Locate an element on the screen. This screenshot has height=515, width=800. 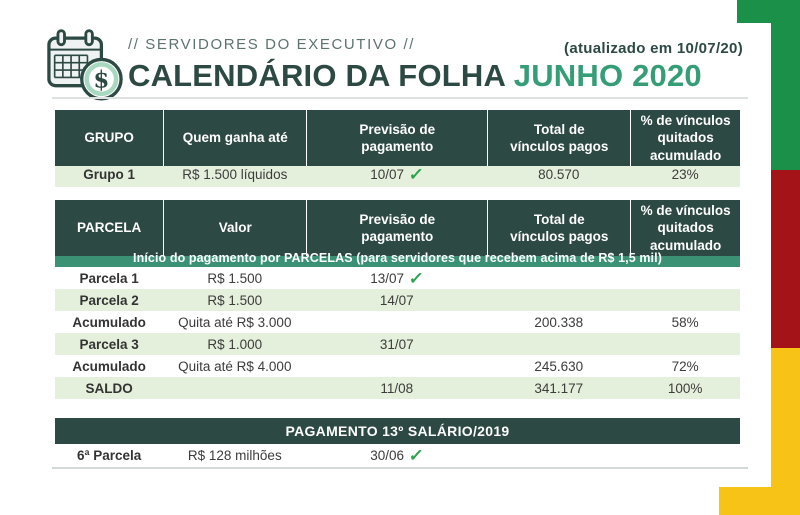
row-label-cell: SALDO is located at coordinates (109, 388).